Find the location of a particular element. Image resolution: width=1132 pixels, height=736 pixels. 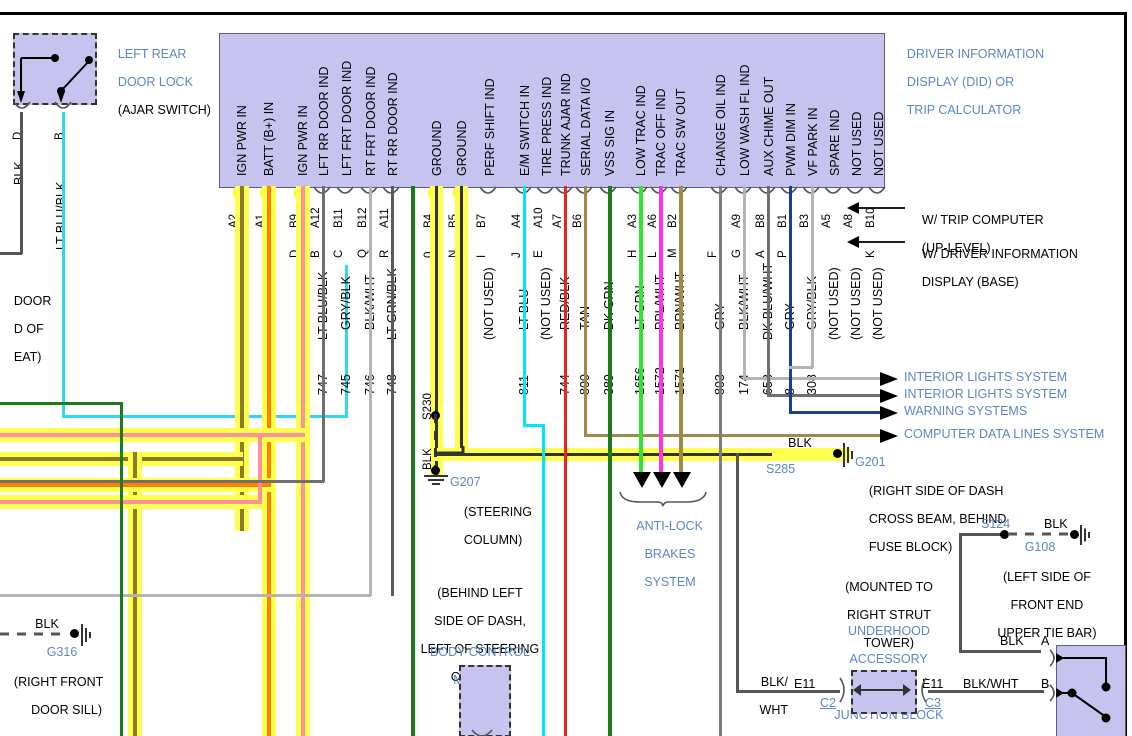

jb-name-line2: ACCESSORY is located at coordinates (888, 659).